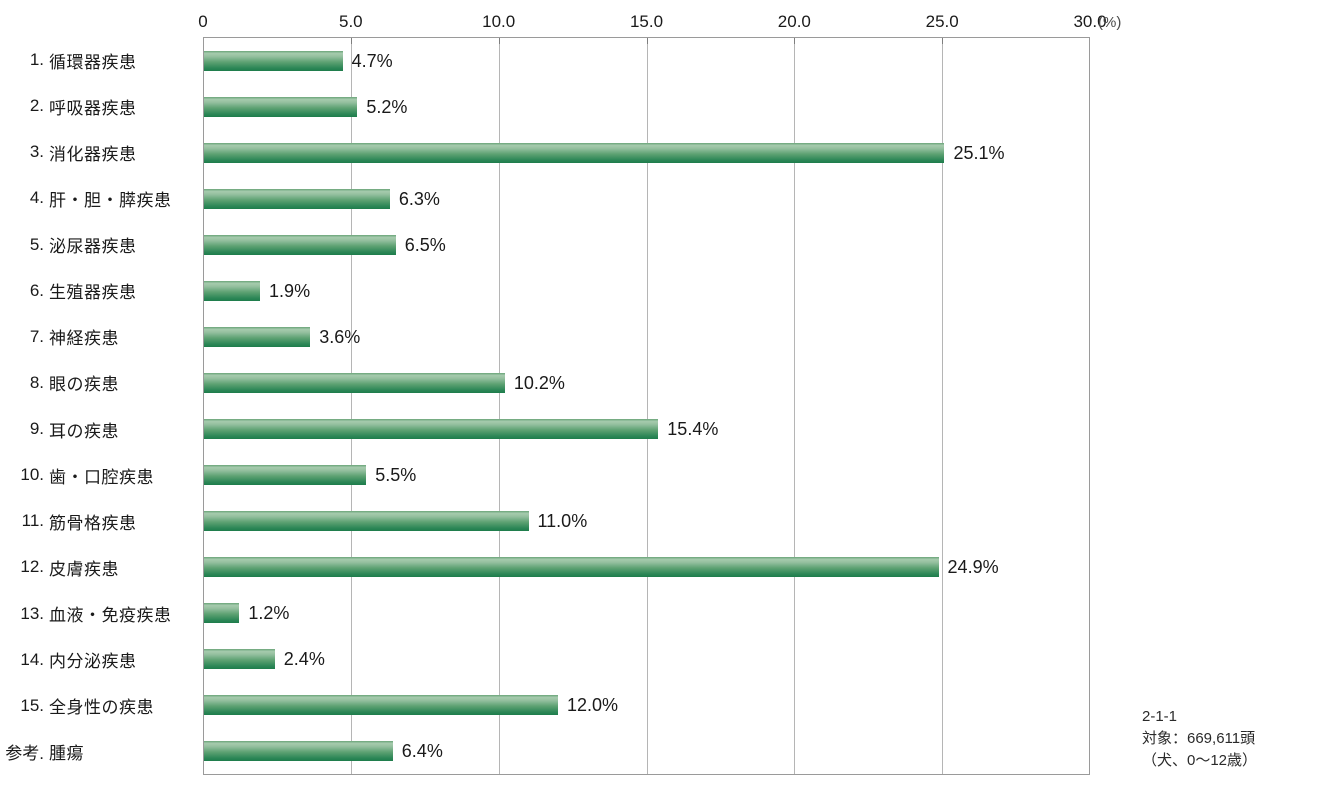  Describe the element at coordinates (98, 337) in the screenshot. I see `category-row: 7. 神経疾患` at that location.